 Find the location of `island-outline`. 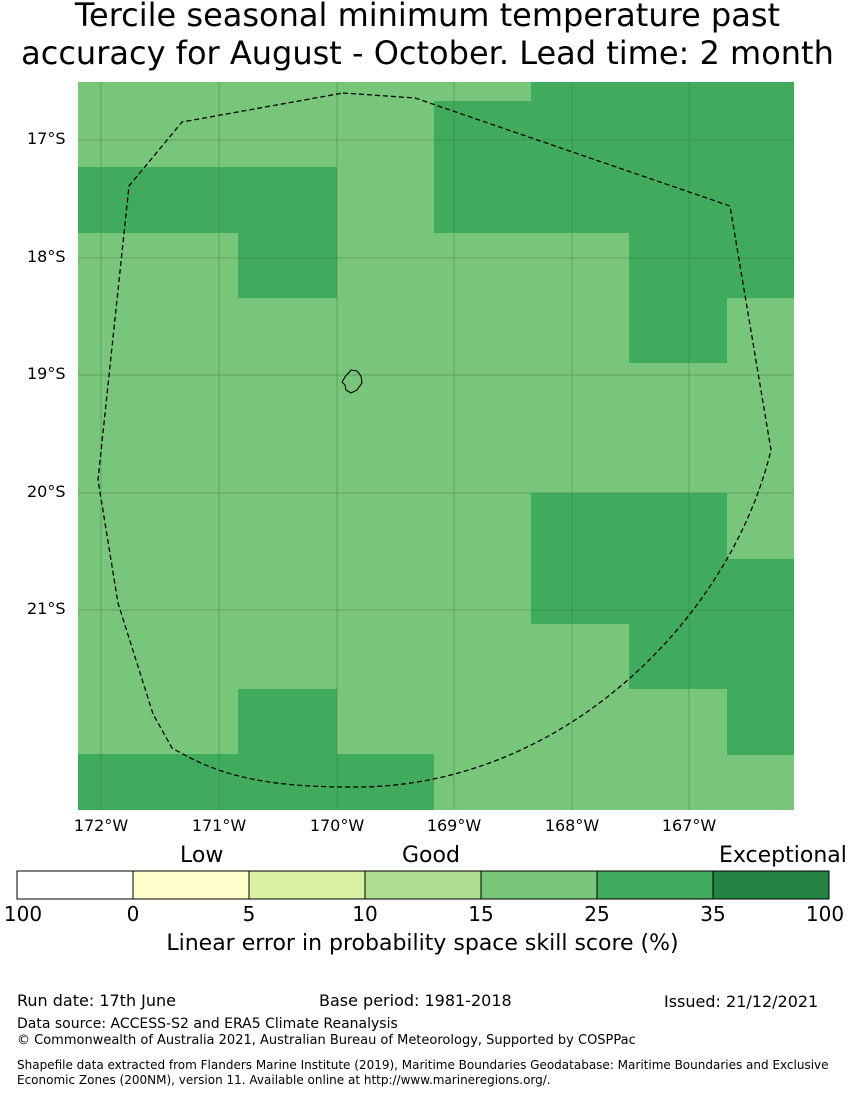

island-outline is located at coordinates (352, 381).